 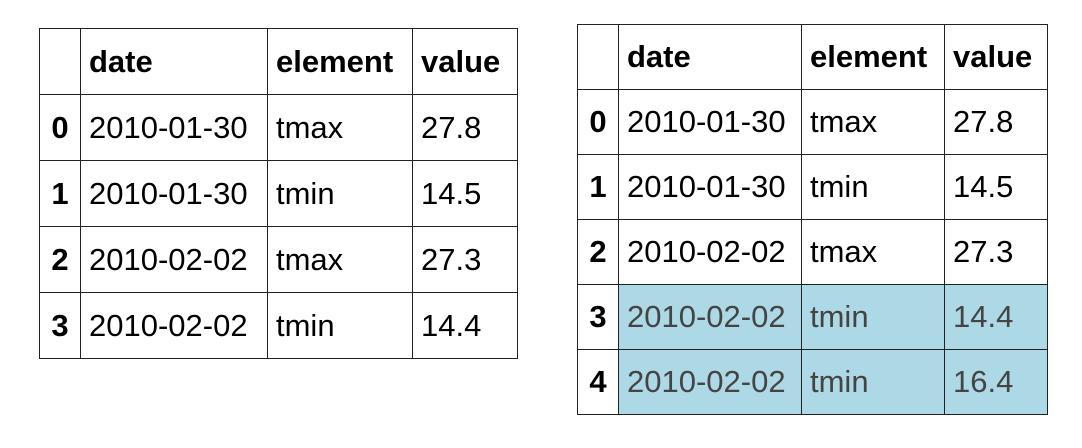 I want to click on table-row: 3 2010-02-02 tmin 14.4, so click(x=278, y=325).